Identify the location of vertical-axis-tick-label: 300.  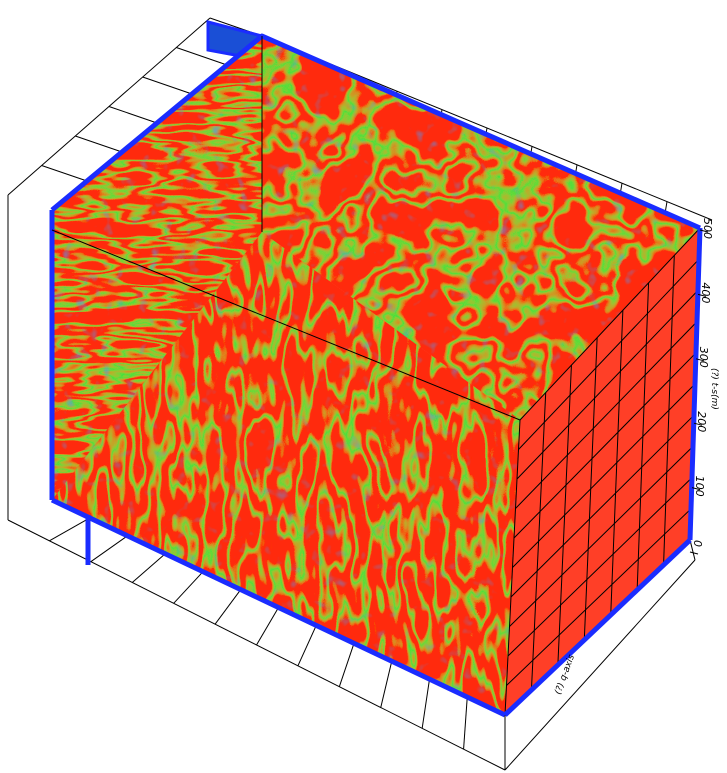
(703, 357).